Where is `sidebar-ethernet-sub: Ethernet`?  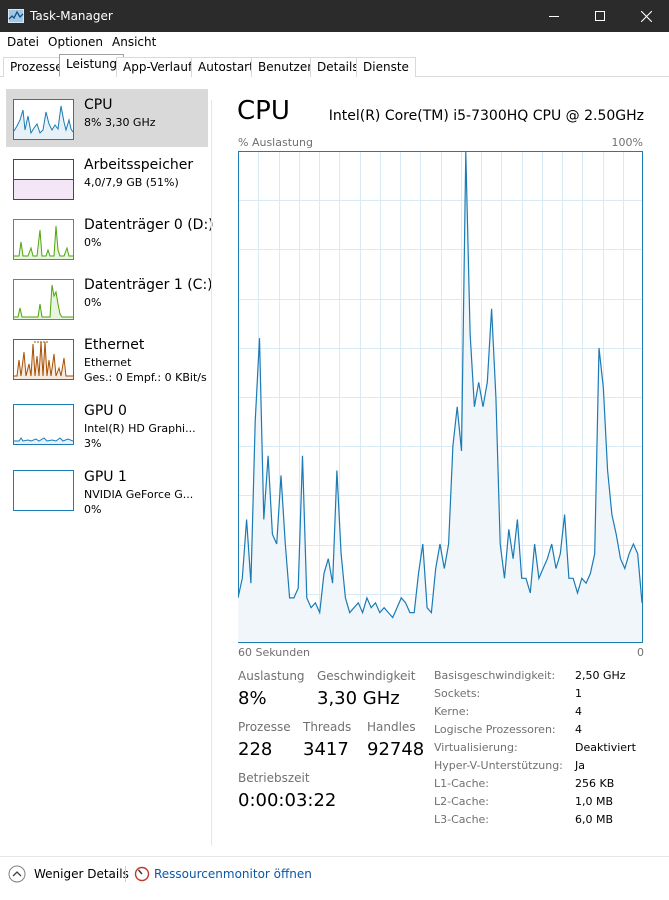 sidebar-ethernet-sub: Ethernet is located at coordinates (108, 362).